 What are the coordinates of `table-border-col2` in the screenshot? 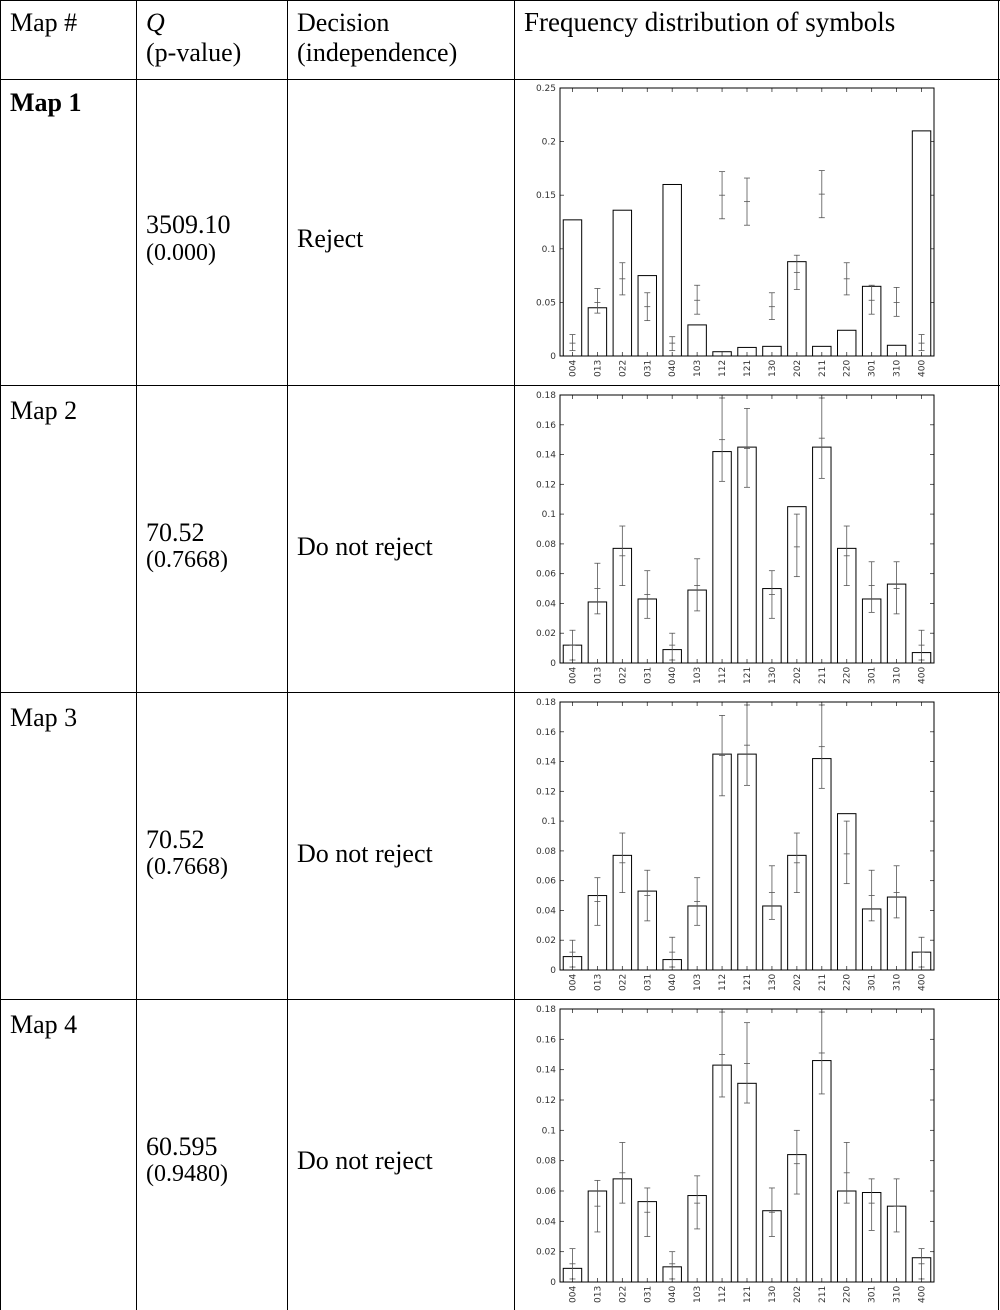 It's located at (287, 655).